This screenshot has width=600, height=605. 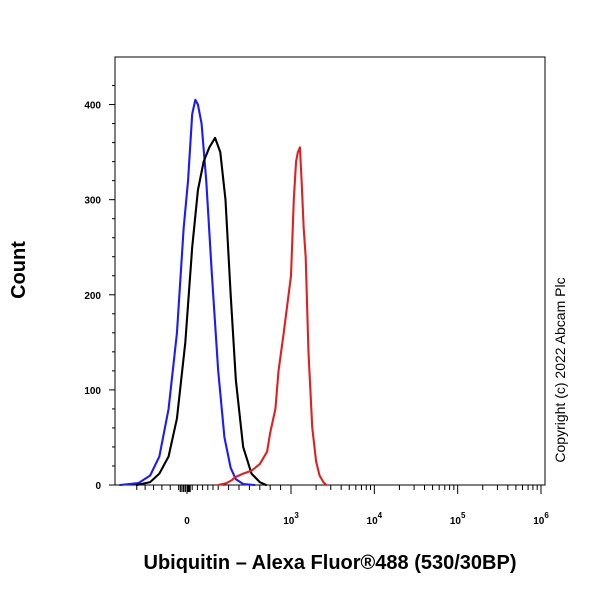 What do you see at coordinates (92, 106) in the screenshot?
I see `y-tick-label: 400` at bounding box center [92, 106].